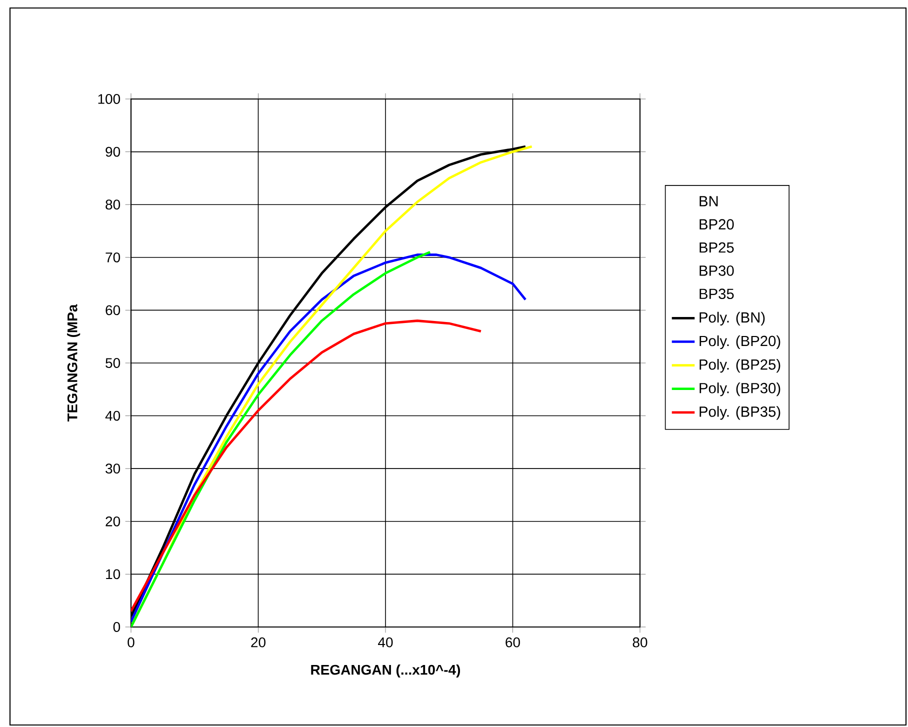 Image resolution: width=908 pixels, height=727 pixels. Describe the element at coordinates (113, 205) in the screenshot. I see `y-tick-label: 80` at that location.